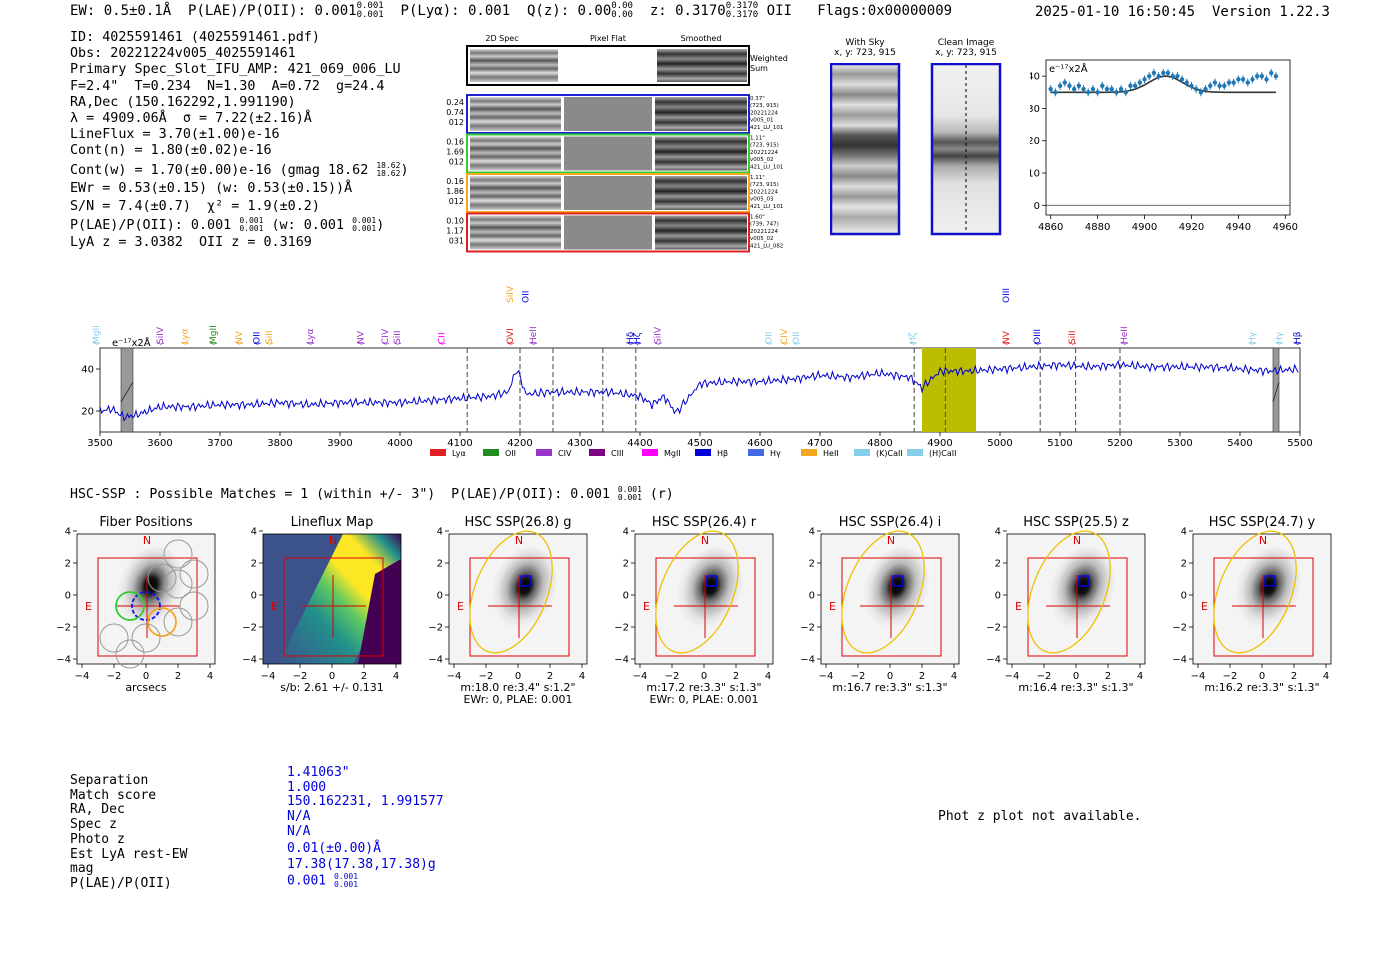  What do you see at coordinates (1239, 443) in the screenshot?
I see `spectrum-xtick-label: 5400` at bounding box center [1239, 443].